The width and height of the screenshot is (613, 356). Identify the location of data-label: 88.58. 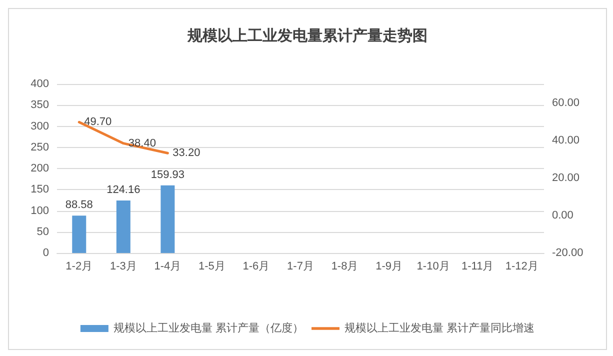
(79, 205).